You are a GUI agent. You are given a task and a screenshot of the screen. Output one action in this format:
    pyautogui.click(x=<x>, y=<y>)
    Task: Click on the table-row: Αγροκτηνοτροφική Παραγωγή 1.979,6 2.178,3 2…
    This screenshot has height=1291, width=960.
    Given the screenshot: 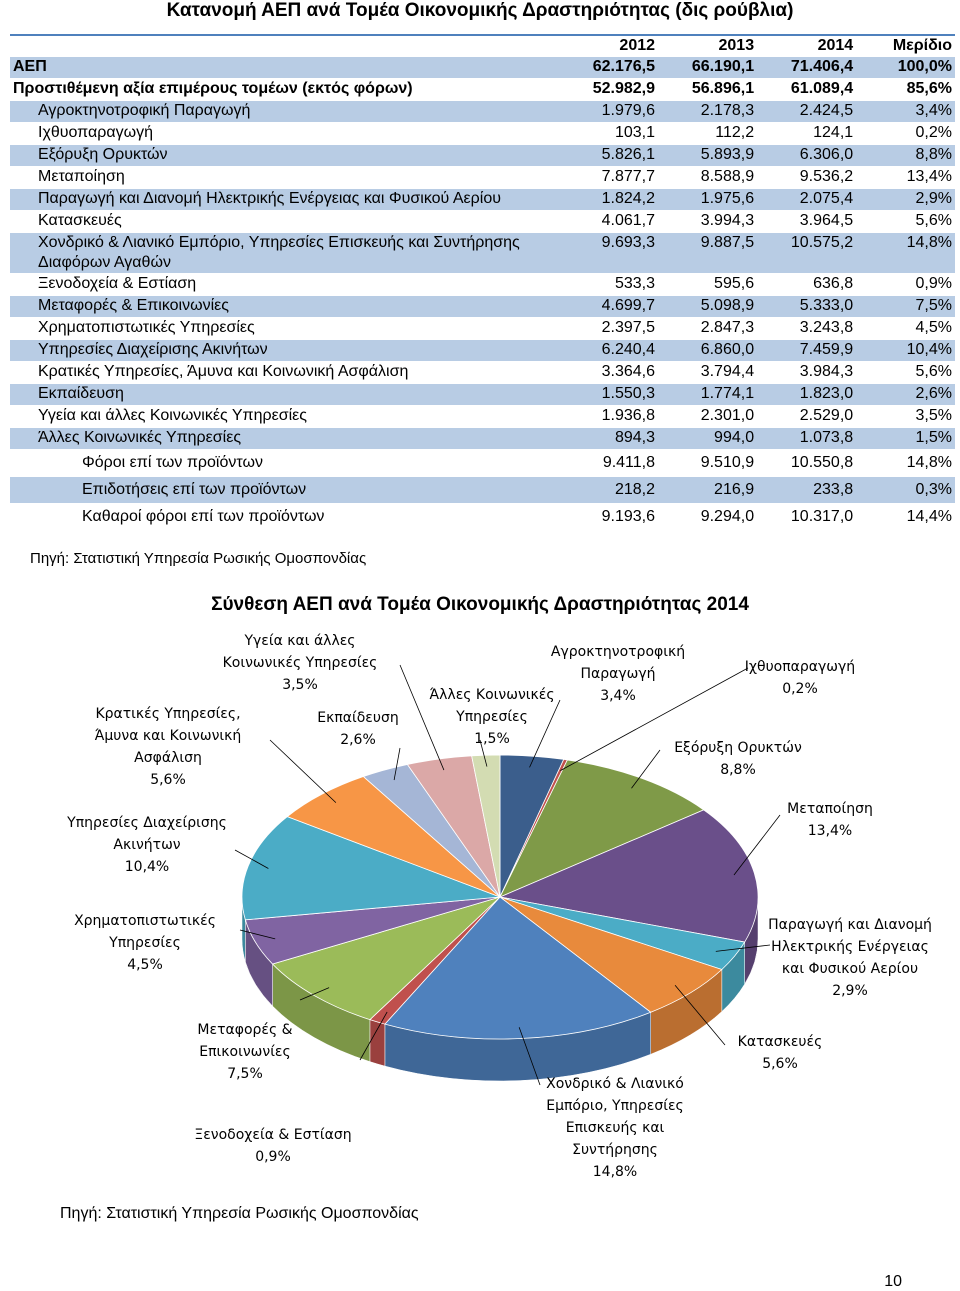 What is the action you would take?
    pyautogui.click(x=482, y=111)
    